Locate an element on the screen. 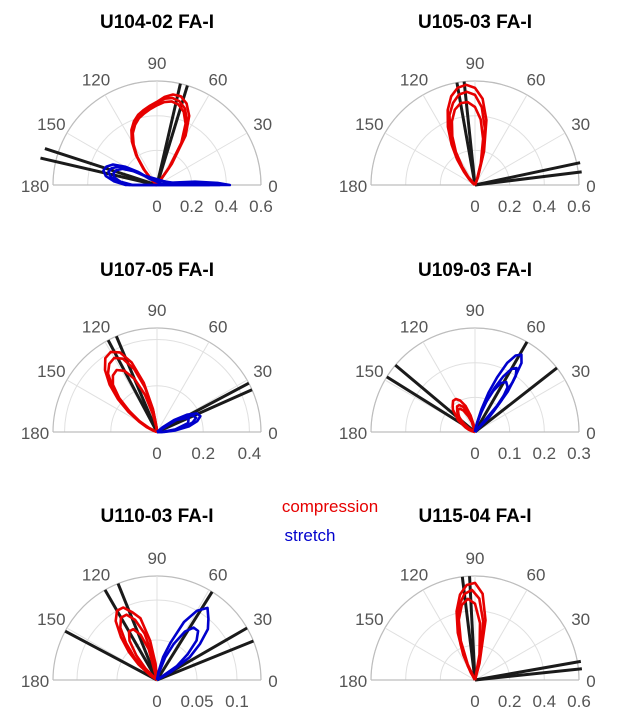 The height and width of the screenshot is (710, 617). polar-plot-4: U109-03 FA-I 180 150 120 90 60 30 0 0 0.1 0.2 0.3 is located at coordinates (467, 361).